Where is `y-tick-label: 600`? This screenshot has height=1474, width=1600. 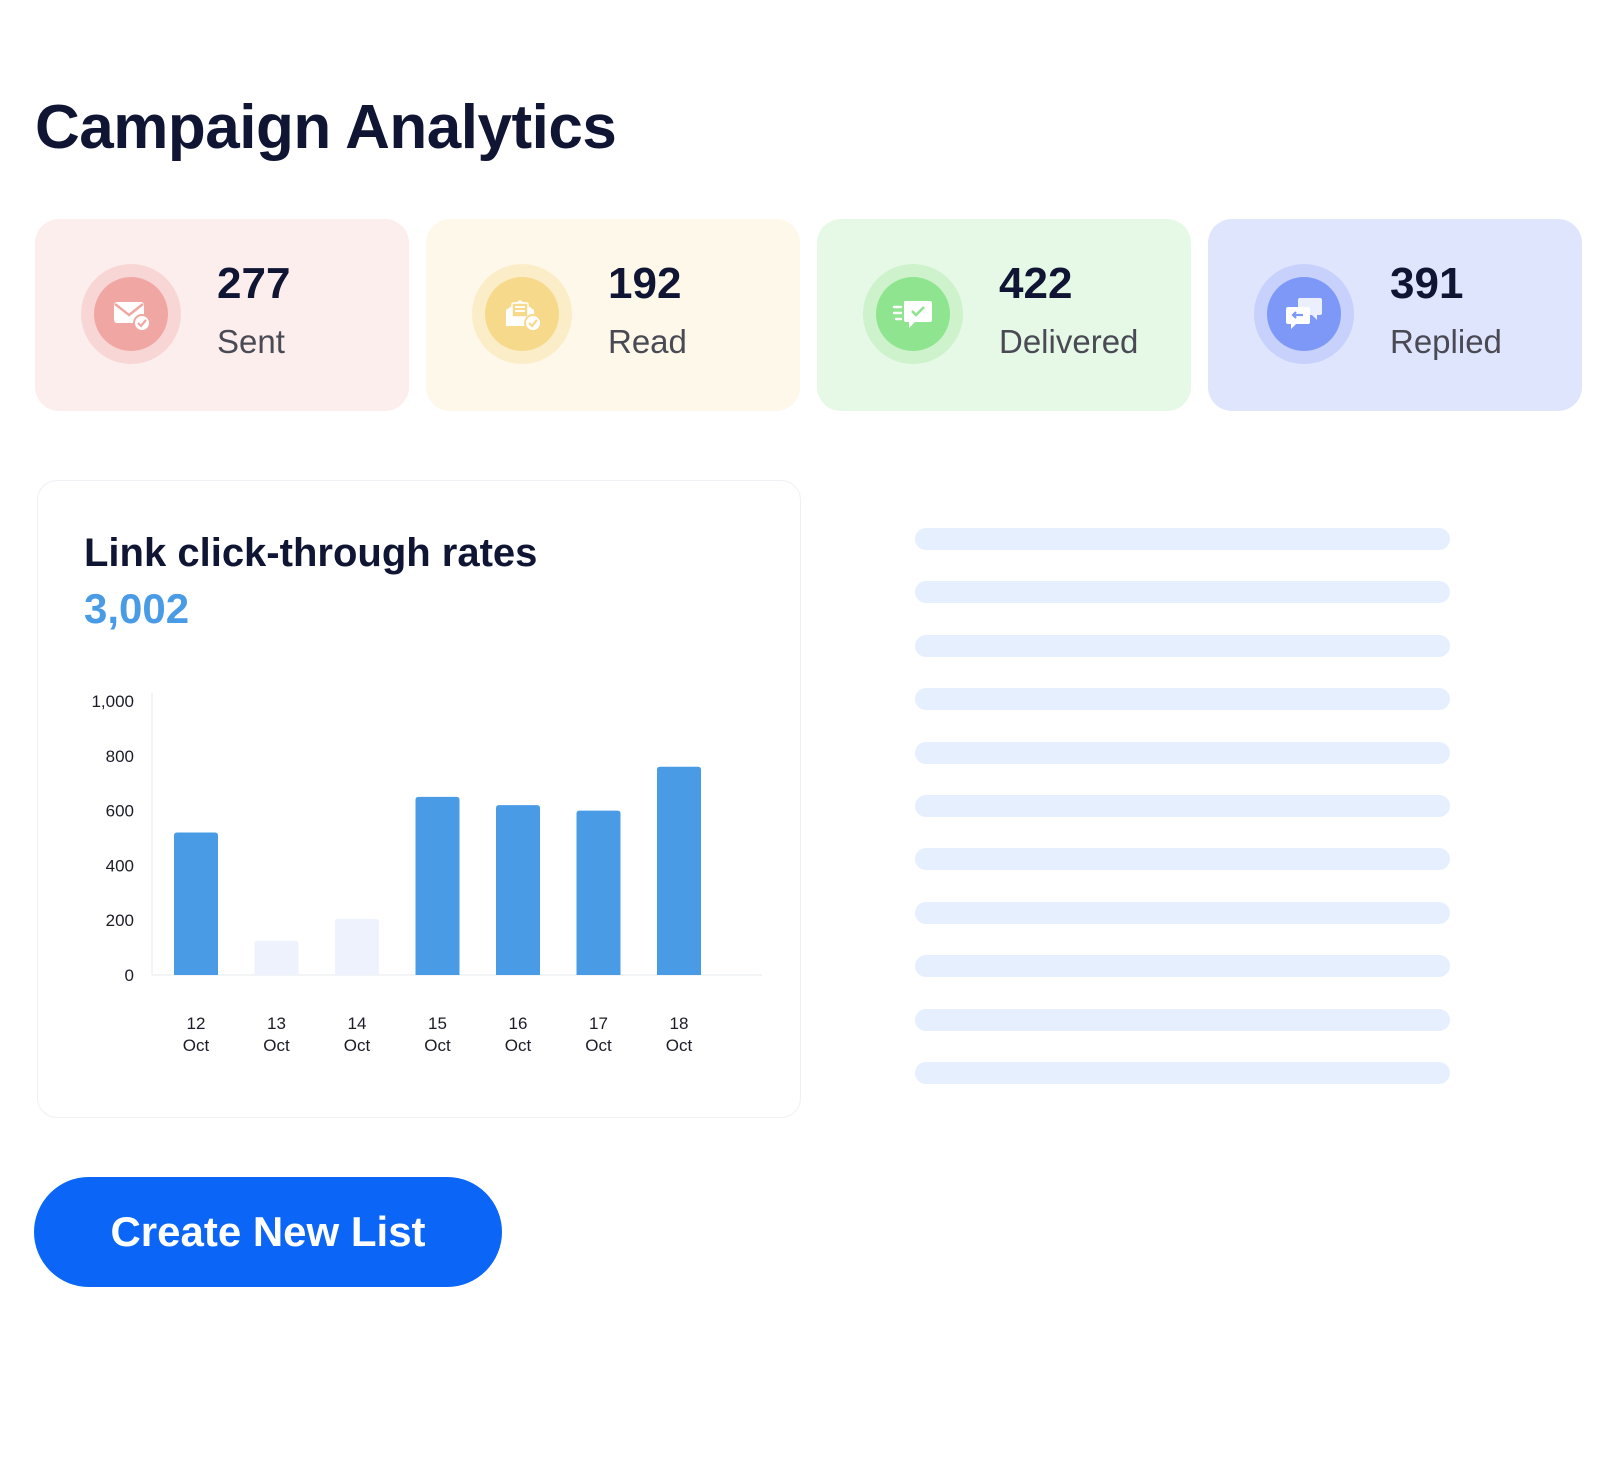
y-tick-label: 600 is located at coordinates (120, 811).